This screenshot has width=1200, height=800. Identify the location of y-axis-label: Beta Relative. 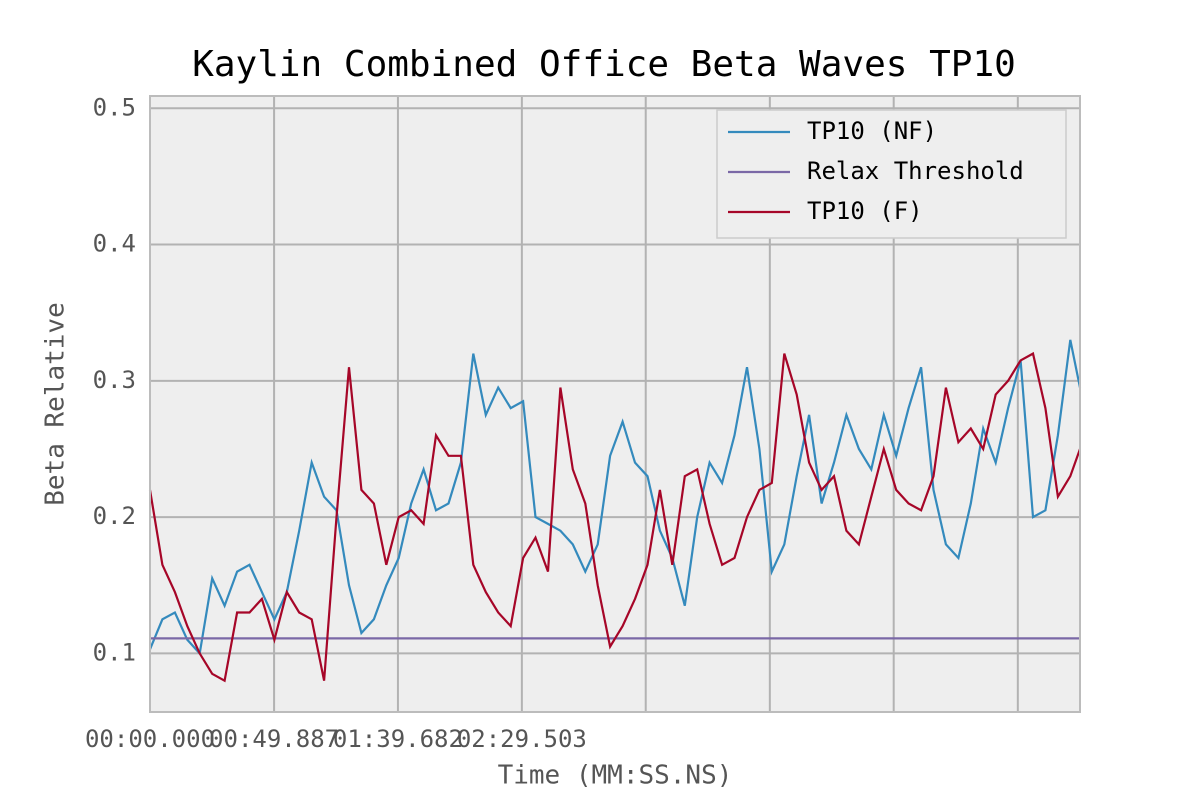
(56, 404).